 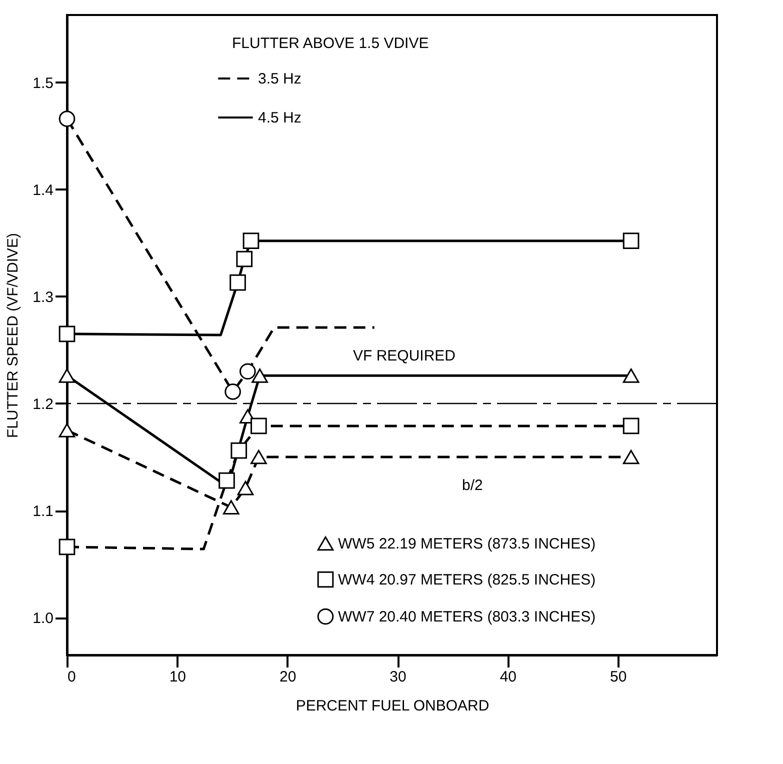 What do you see at coordinates (43, 404) in the screenshot?
I see `y-tick-label: 1.2` at bounding box center [43, 404].